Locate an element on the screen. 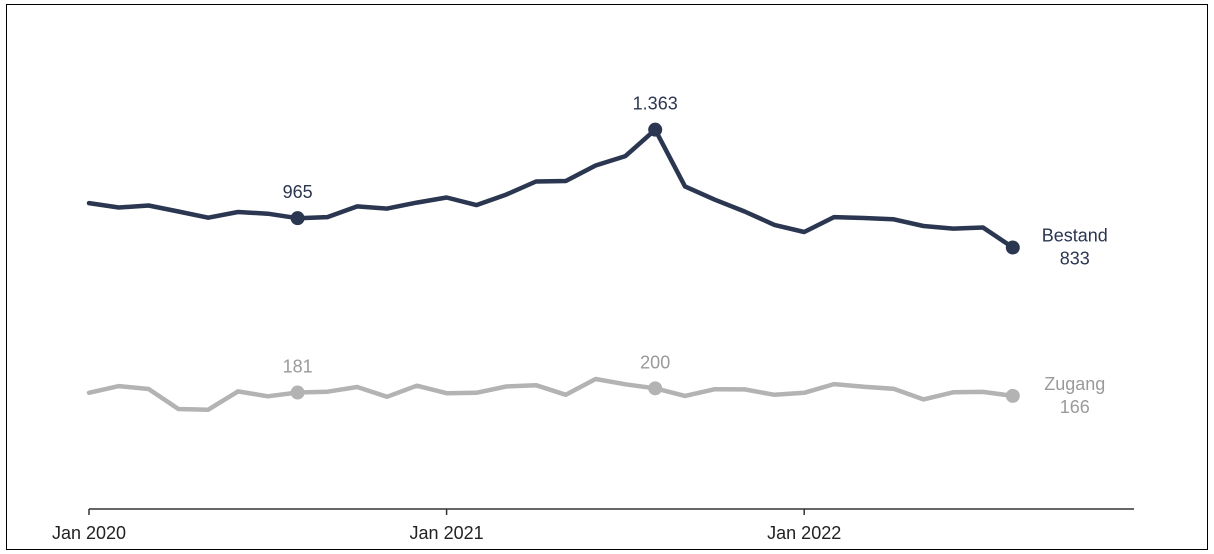 The width and height of the screenshot is (1214, 554). x-tick-label: Jan 2020 is located at coordinates (89, 533).